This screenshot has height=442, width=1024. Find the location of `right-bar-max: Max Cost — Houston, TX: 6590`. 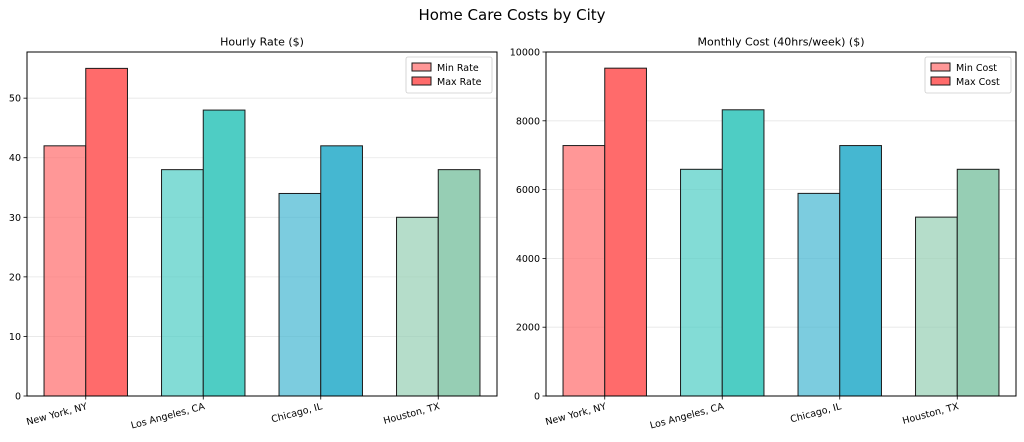

right-bar-max: Max Cost — Houston, TX: 6590 is located at coordinates (978, 282).